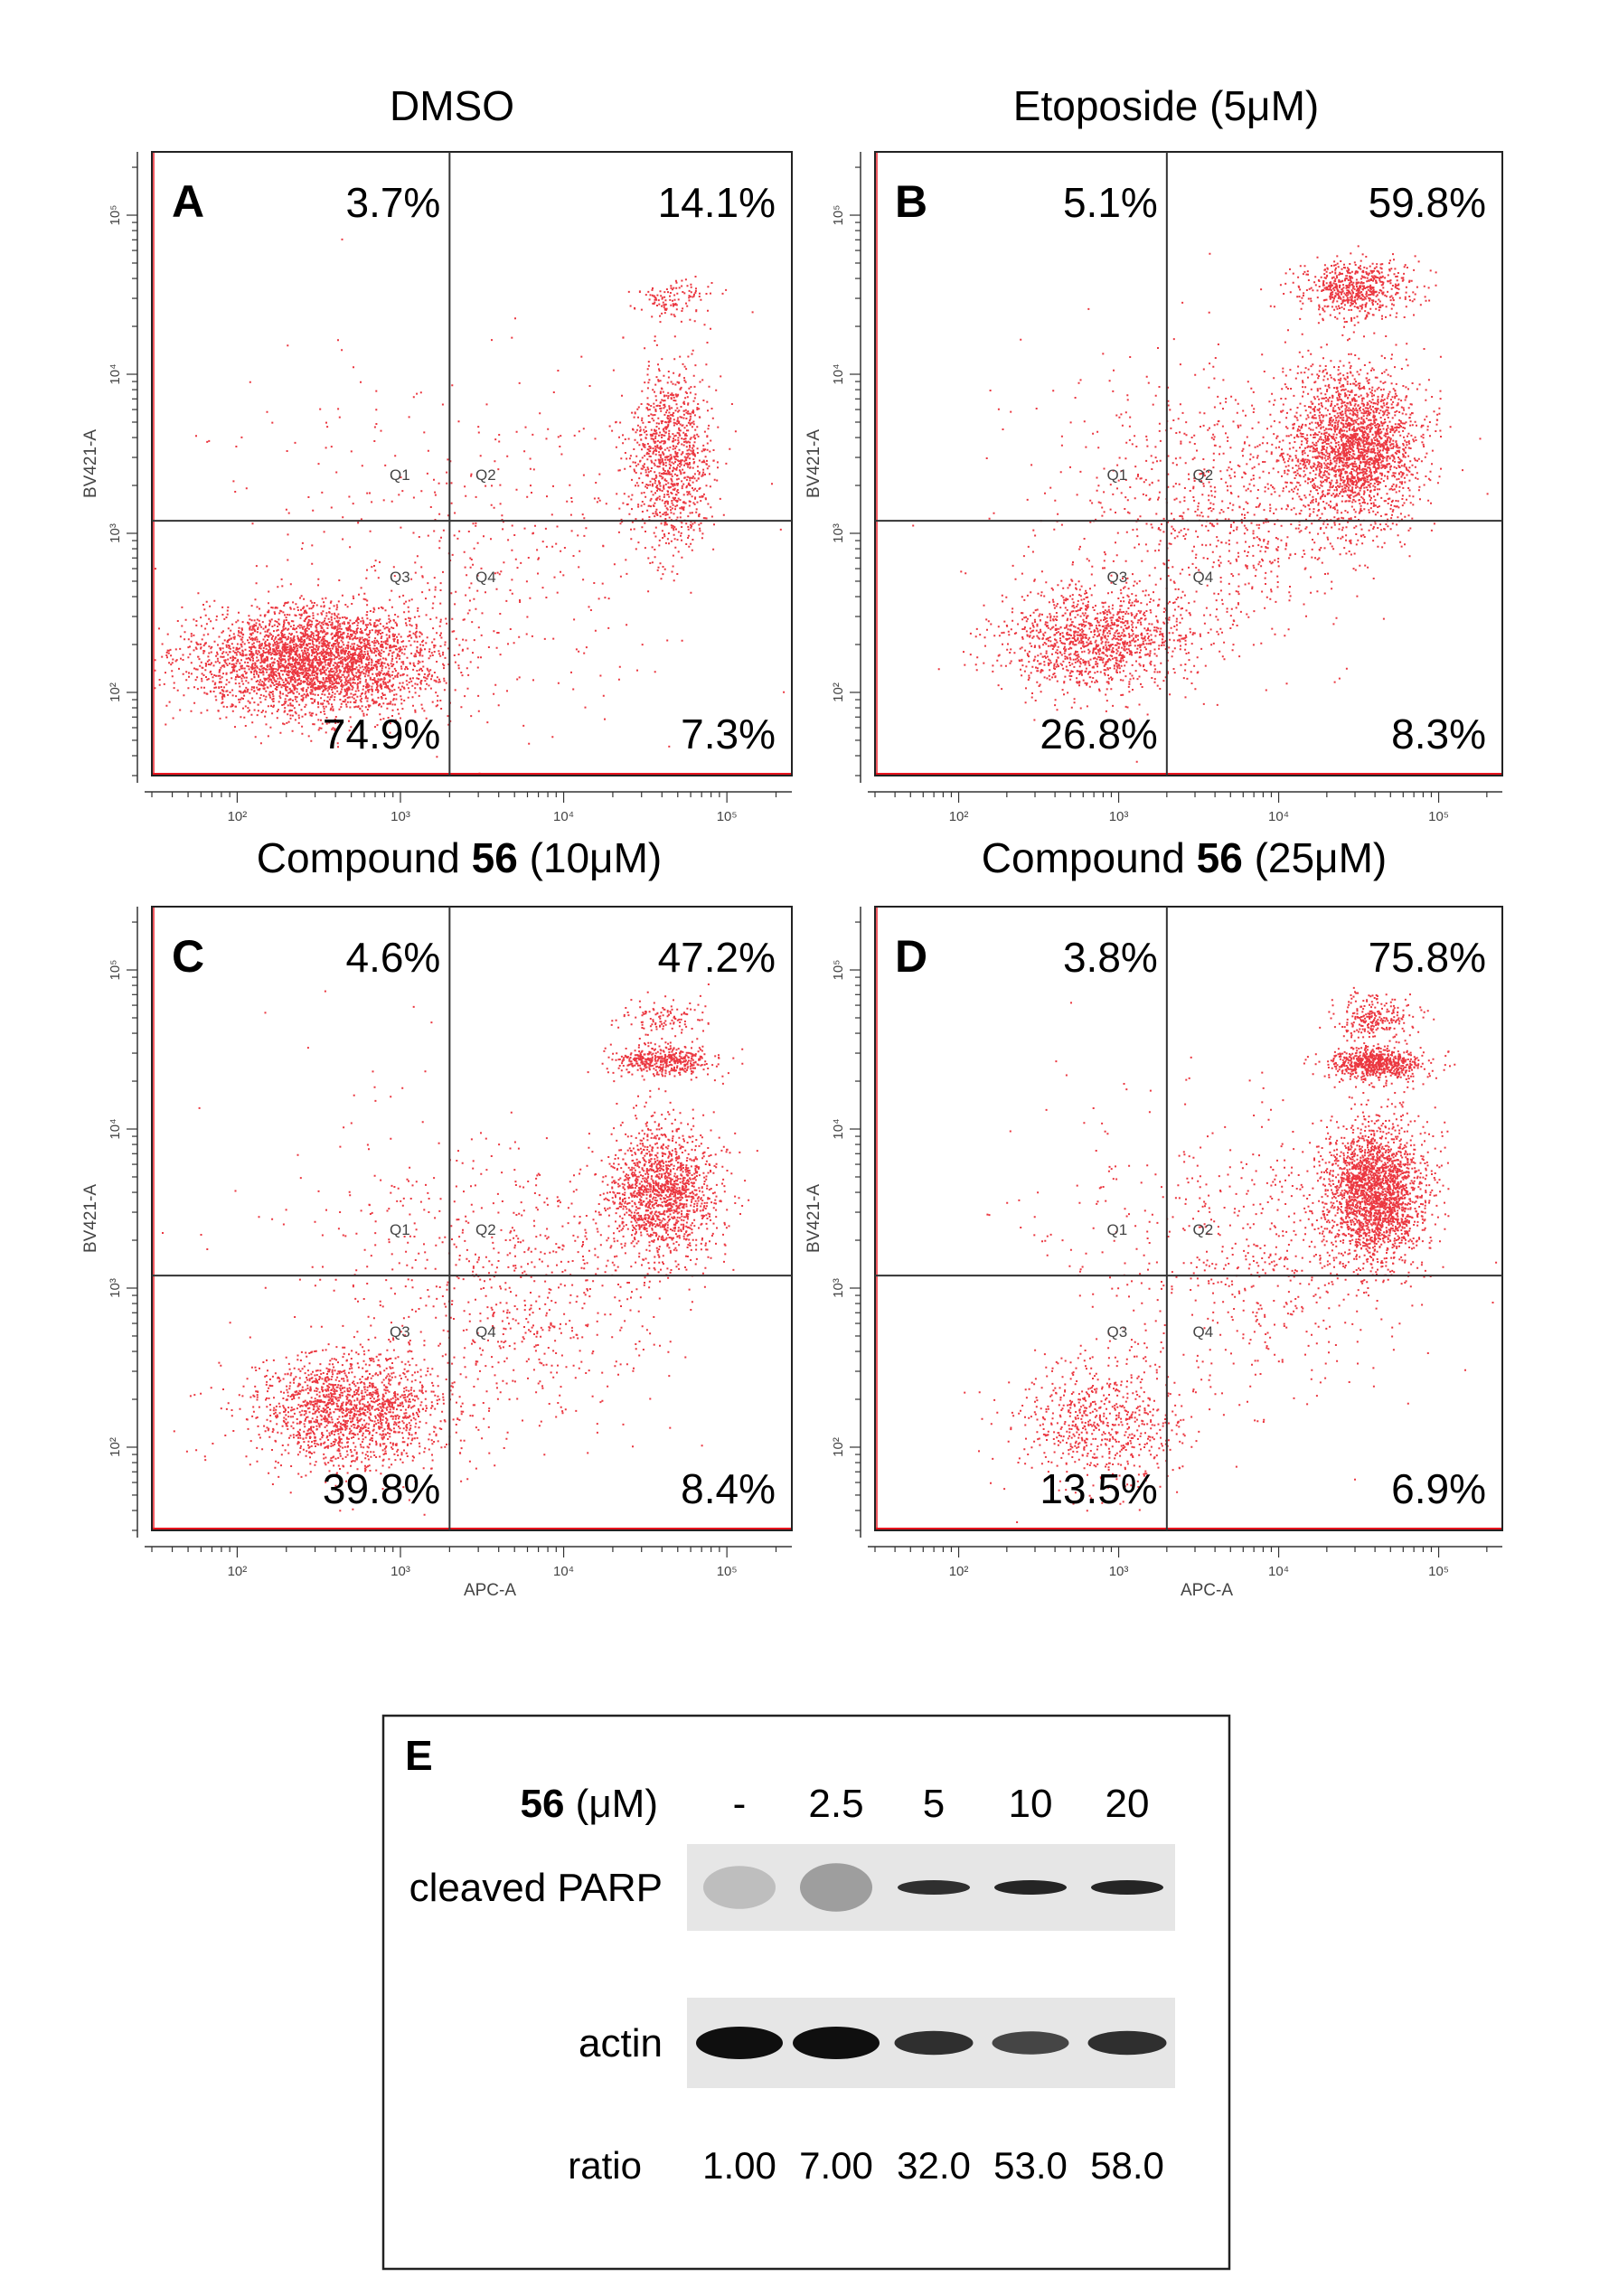 The image size is (1609, 2296). I want to click on panel-title: Compound 56 (25μM), so click(1184, 857).